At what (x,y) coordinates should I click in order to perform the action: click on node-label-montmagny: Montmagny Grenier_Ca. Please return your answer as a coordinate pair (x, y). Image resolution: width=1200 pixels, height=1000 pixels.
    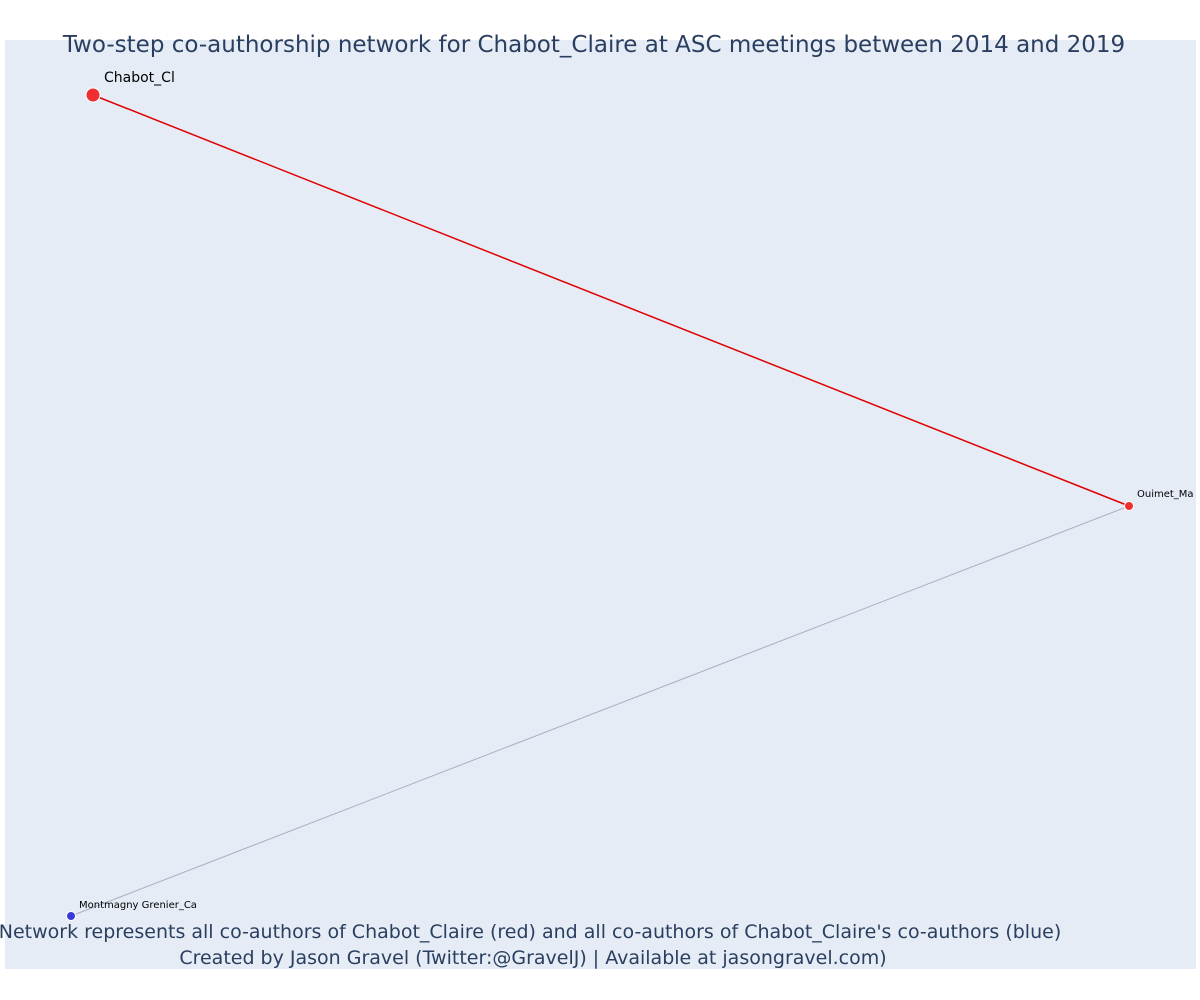
    Looking at the image, I should click on (138, 905).